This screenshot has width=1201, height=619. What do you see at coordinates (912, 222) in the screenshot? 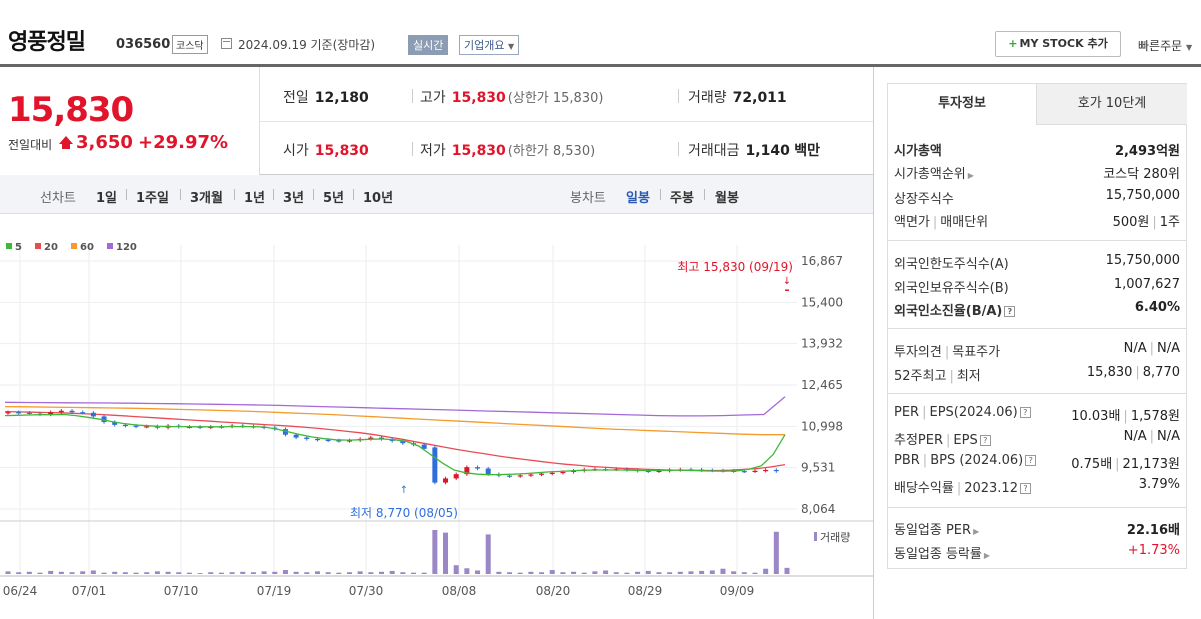
I see `par-label-1: 액면가` at bounding box center [912, 222].